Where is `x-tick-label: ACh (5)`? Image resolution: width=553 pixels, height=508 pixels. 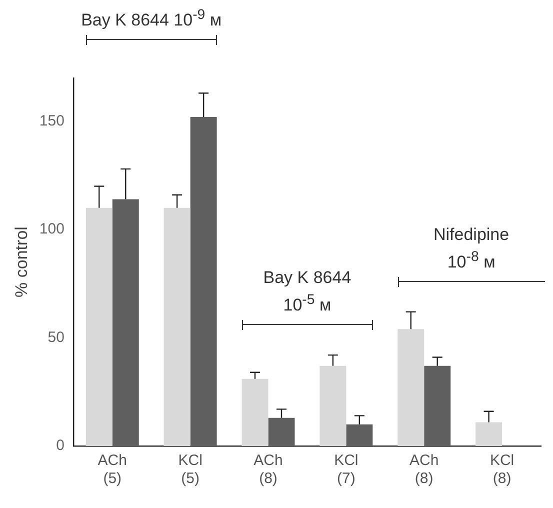
x-tick-label: ACh (5) is located at coordinates (112, 470).